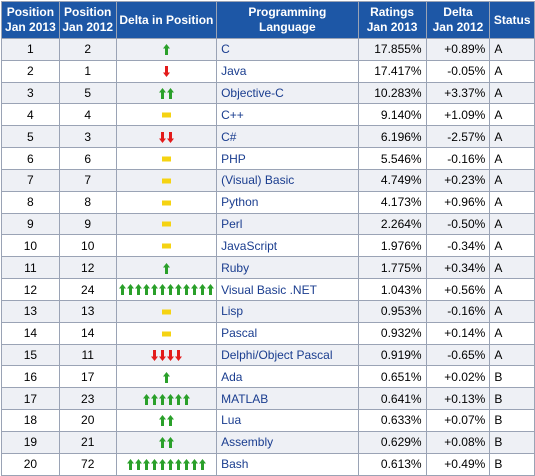 The height and width of the screenshot is (476, 535). I want to click on delta-cell: -2.57%, so click(458, 137).